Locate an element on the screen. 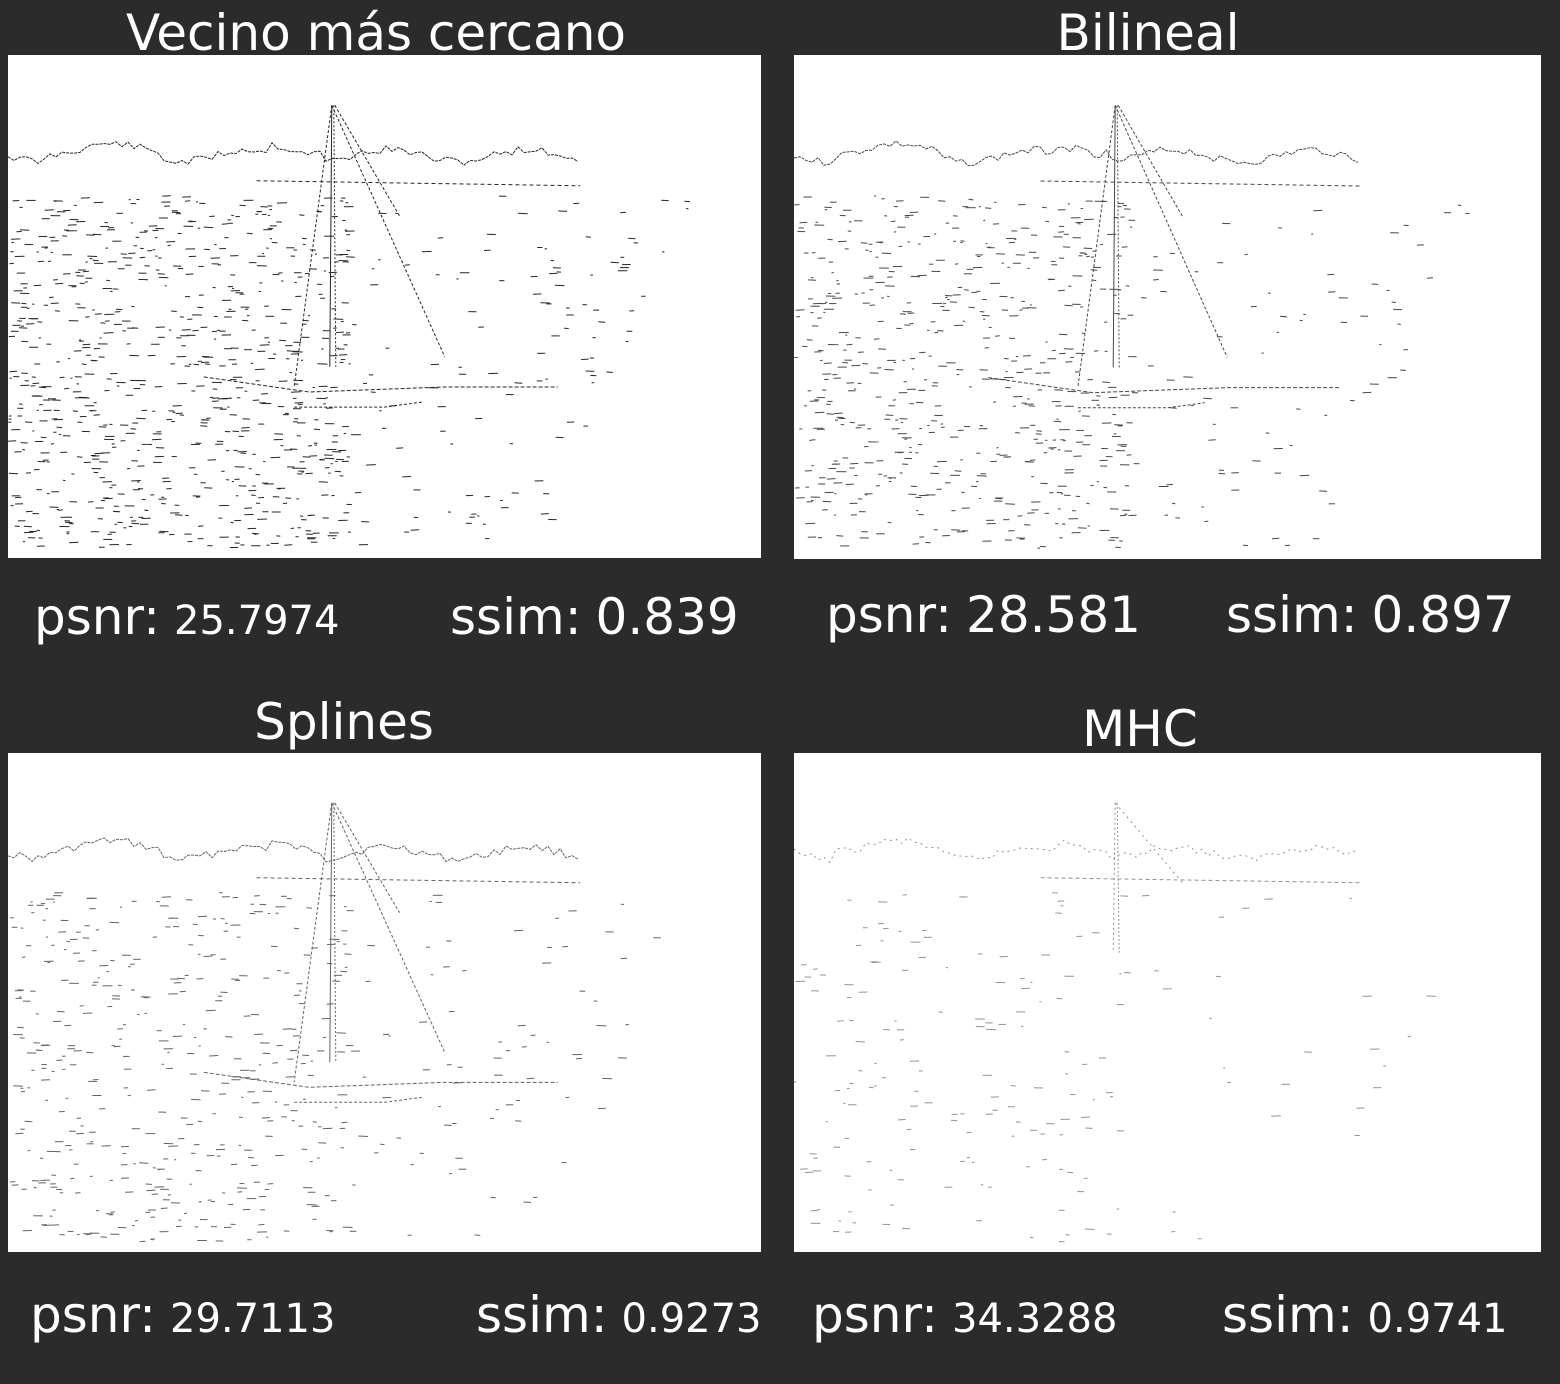 Image resolution: width=1560 pixels, height=1384 pixels. ssim-metric: ssim: 0.9273 is located at coordinates (619, 1315).